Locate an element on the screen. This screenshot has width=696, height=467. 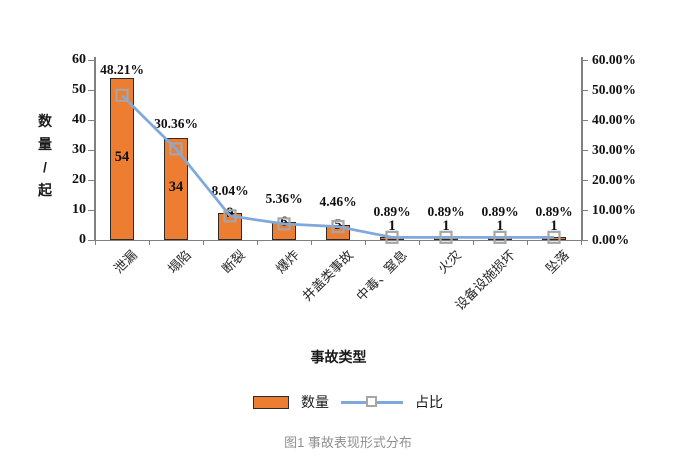
legend-line-swatch is located at coordinates (372, 402).